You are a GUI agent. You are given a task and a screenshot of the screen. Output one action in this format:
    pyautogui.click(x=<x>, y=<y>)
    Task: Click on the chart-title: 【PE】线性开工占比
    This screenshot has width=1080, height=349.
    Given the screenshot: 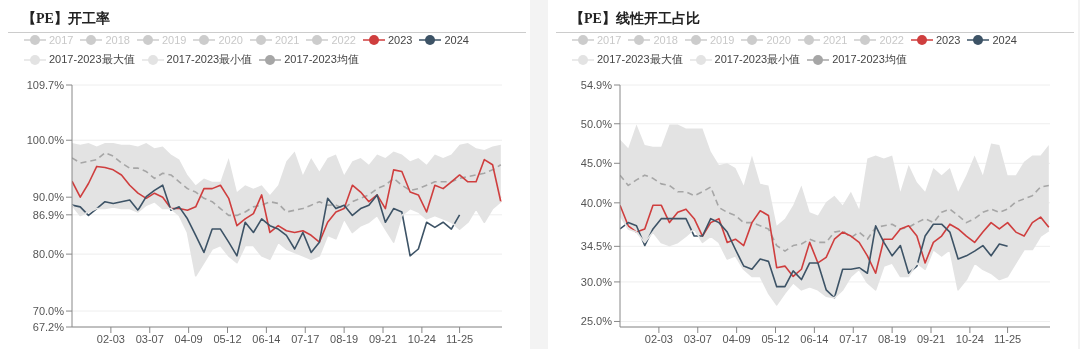 What is the action you would take?
    pyautogui.click(x=635, y=19)
    